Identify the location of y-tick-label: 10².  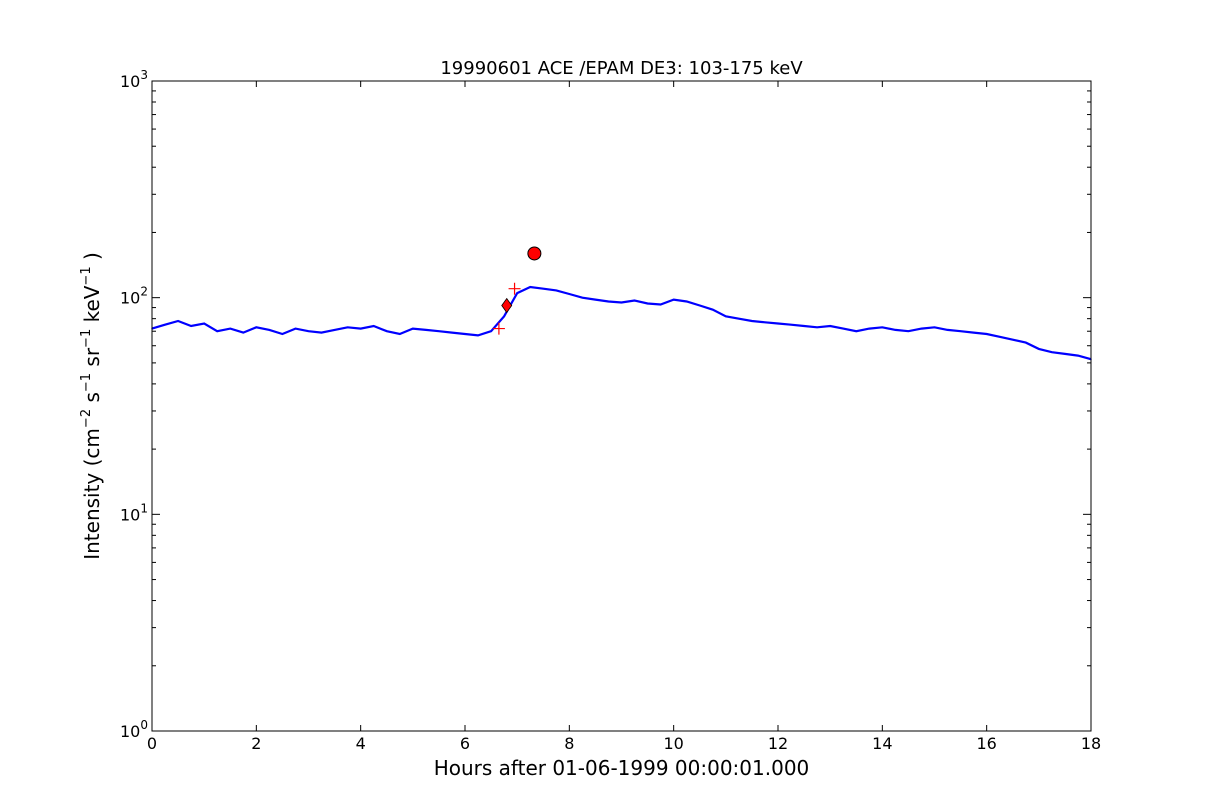
(134, 296).